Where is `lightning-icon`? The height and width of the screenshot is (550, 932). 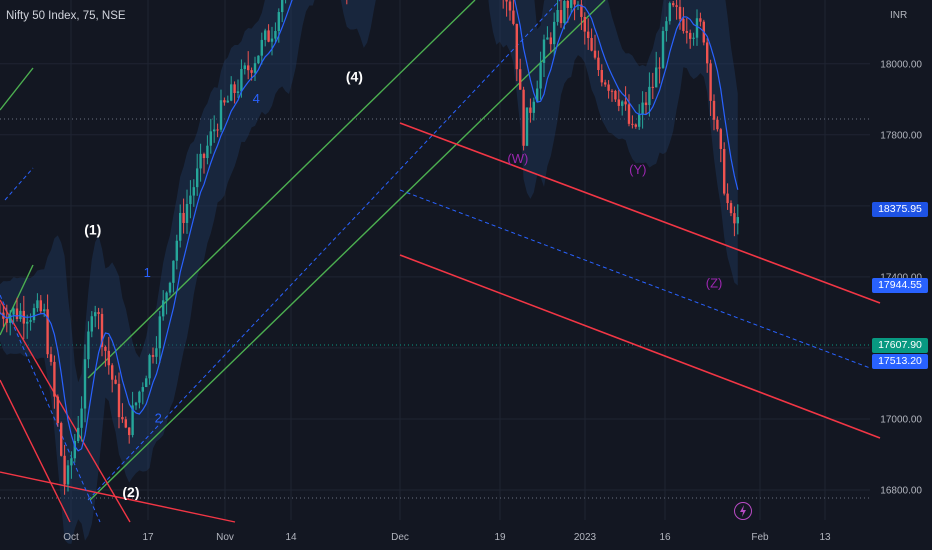 lightning-icon is located at coordinates (743, 511).